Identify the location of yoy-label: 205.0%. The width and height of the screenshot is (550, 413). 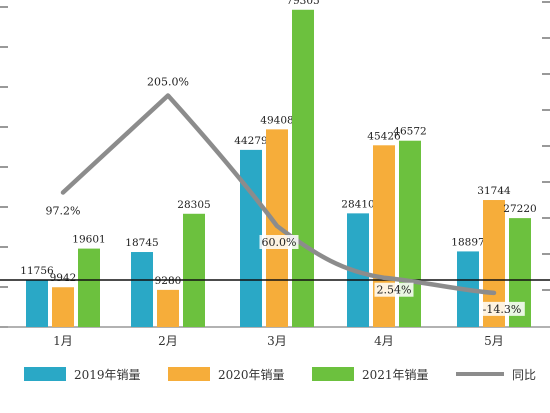
(168, 82).